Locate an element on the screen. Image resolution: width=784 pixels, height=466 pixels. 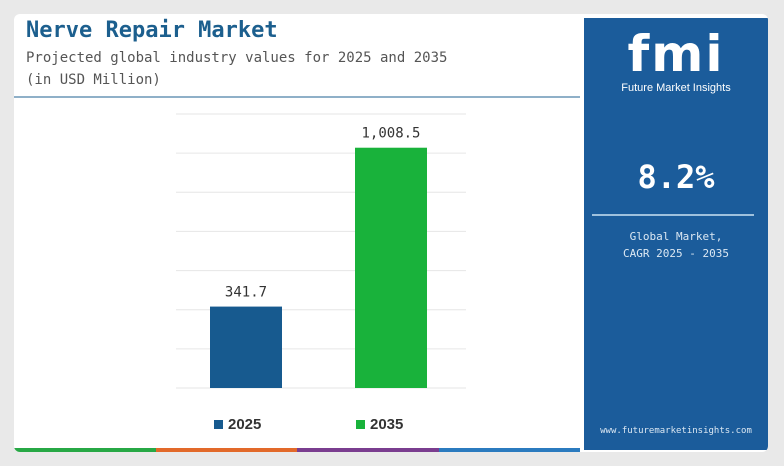
website-link: www.futuremarketinsights.com is located at coordinates (676, 431).